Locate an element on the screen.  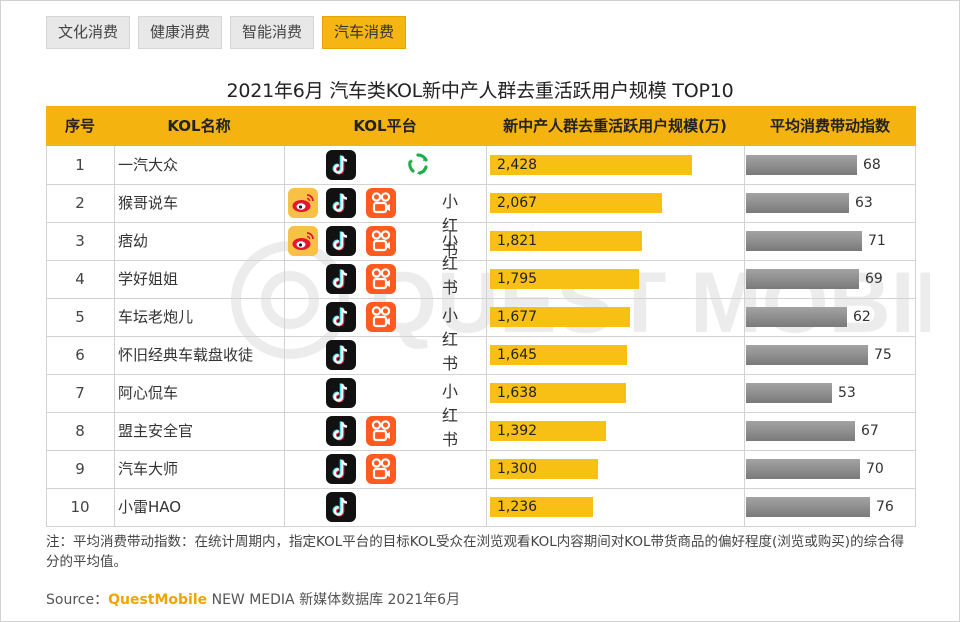
consumption-index-label: 63 is located at coordinates (864, 203).